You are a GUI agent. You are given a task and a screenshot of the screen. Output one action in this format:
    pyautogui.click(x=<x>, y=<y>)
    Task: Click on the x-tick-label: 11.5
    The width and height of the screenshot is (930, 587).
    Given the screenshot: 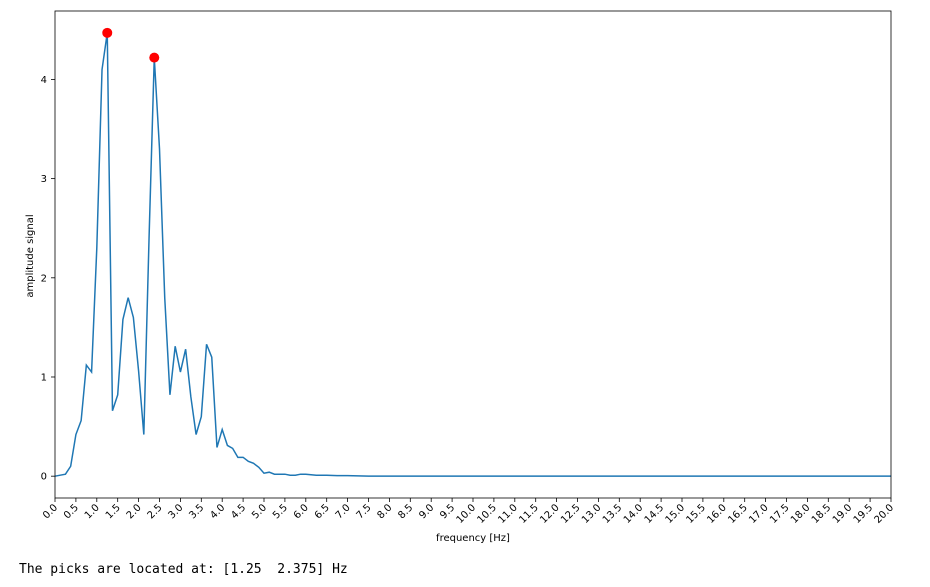 What is the action you would take?
    pyautogui.click(x=529, y=514)
    